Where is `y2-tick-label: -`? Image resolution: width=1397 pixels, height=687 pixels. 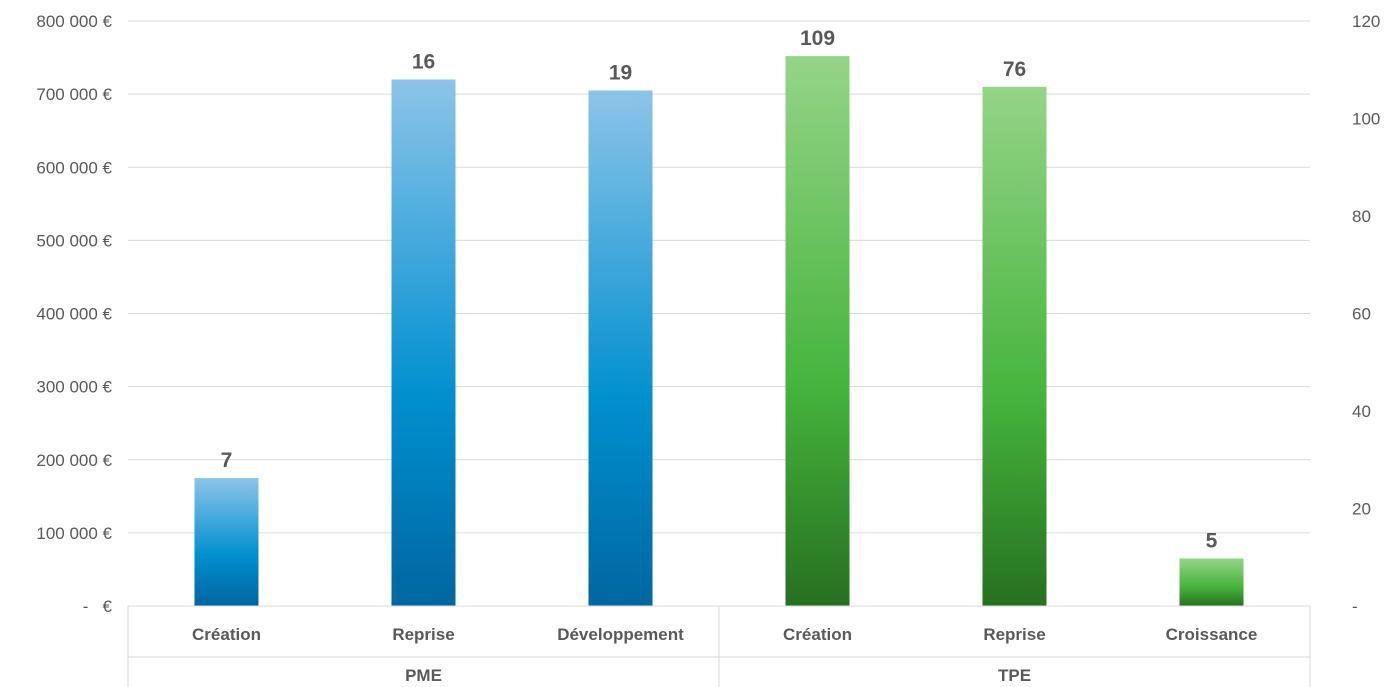
y2-tick-label: - is located at coordinates (1355, 606).